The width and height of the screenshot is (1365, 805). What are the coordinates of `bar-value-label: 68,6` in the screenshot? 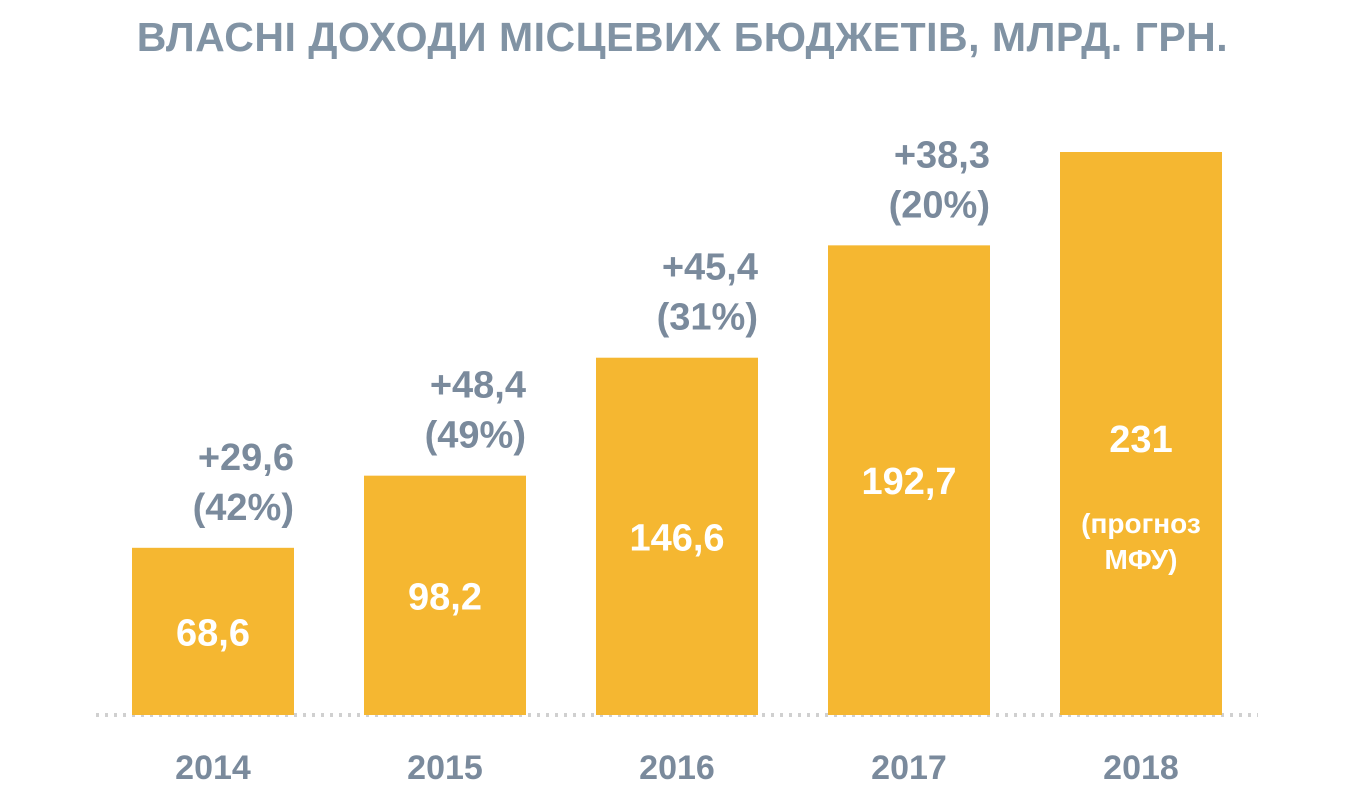 It's located at (213, 633).